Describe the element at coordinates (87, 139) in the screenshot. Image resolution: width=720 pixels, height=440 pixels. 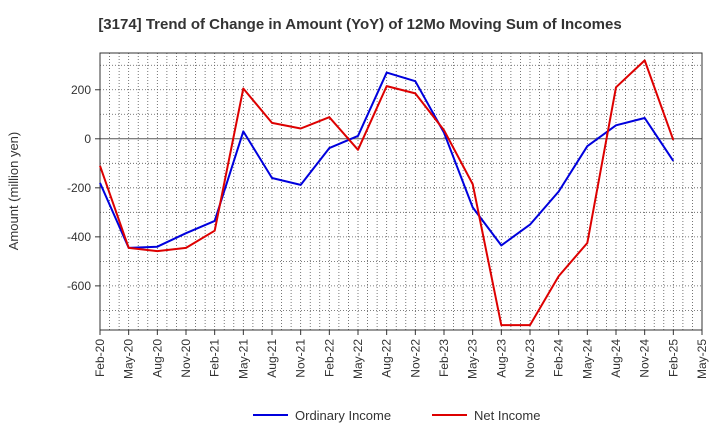
I see `y-tick-label: 0` at that location.